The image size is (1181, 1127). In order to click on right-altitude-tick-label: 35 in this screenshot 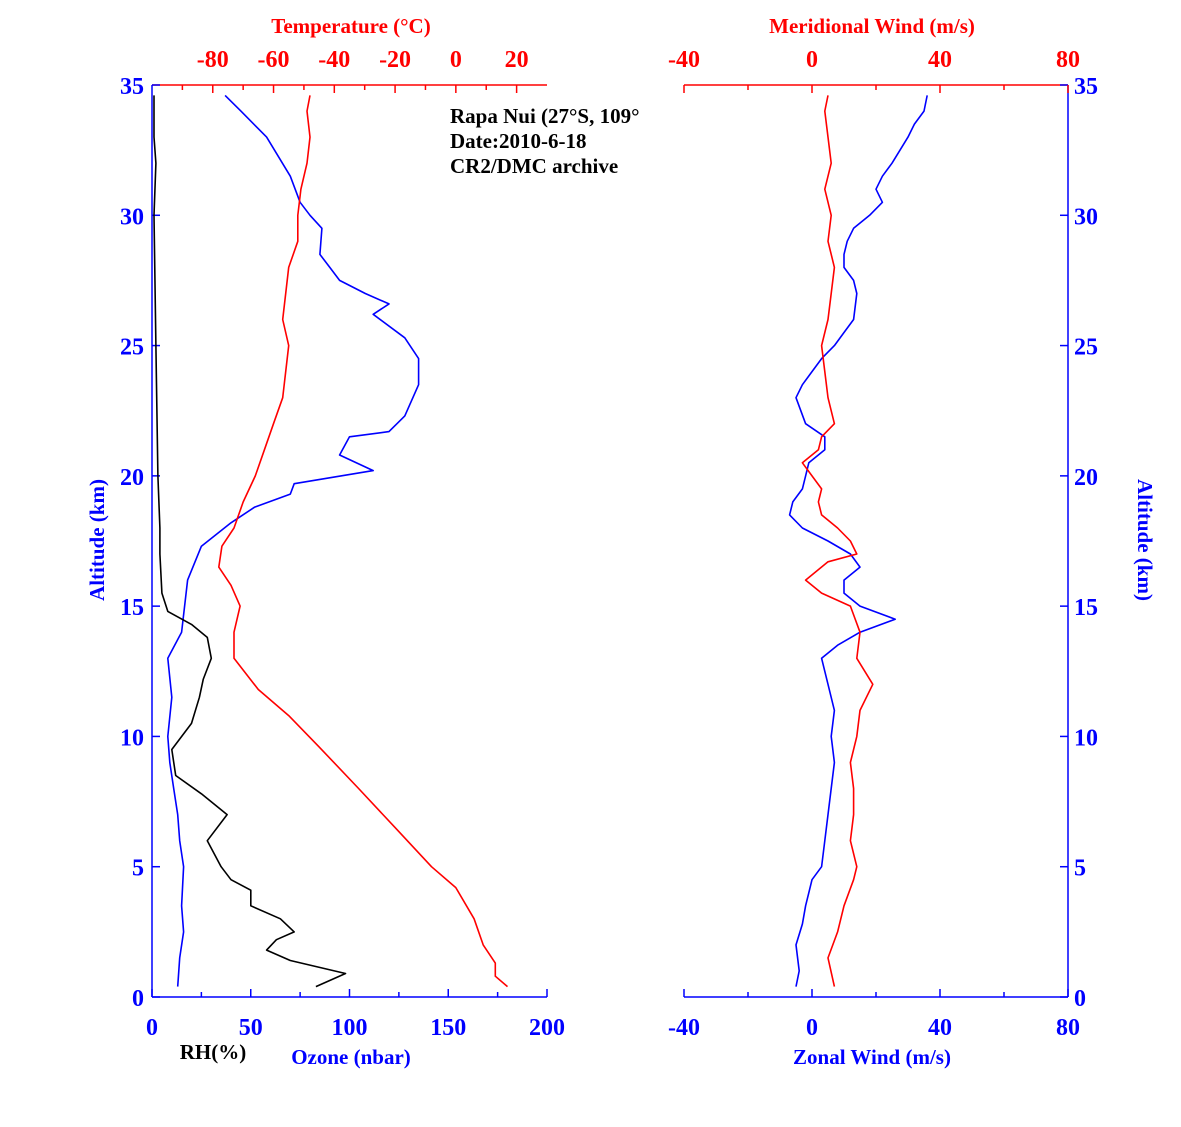, I will do `click(1086, 87)`.